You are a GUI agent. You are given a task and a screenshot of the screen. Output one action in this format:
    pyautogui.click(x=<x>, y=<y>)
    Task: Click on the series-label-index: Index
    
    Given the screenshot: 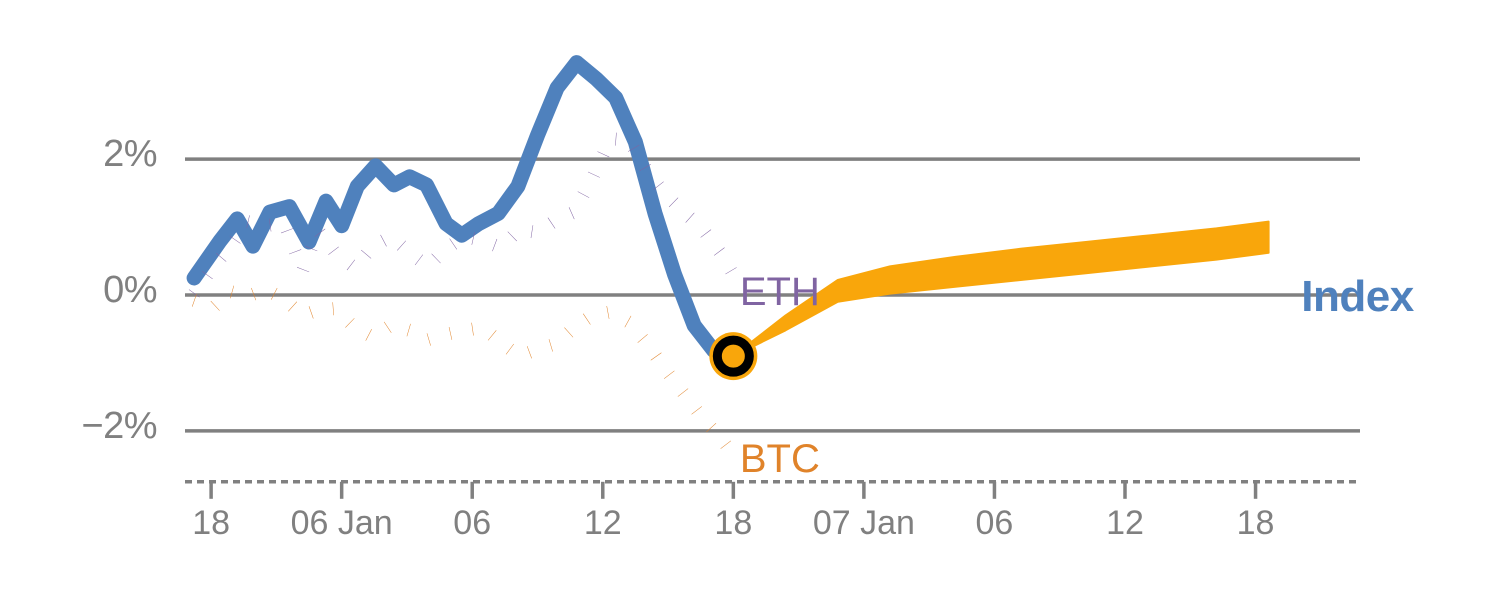 What is the action you would take?
    pyautogui.click(x=1357, y=297)
    